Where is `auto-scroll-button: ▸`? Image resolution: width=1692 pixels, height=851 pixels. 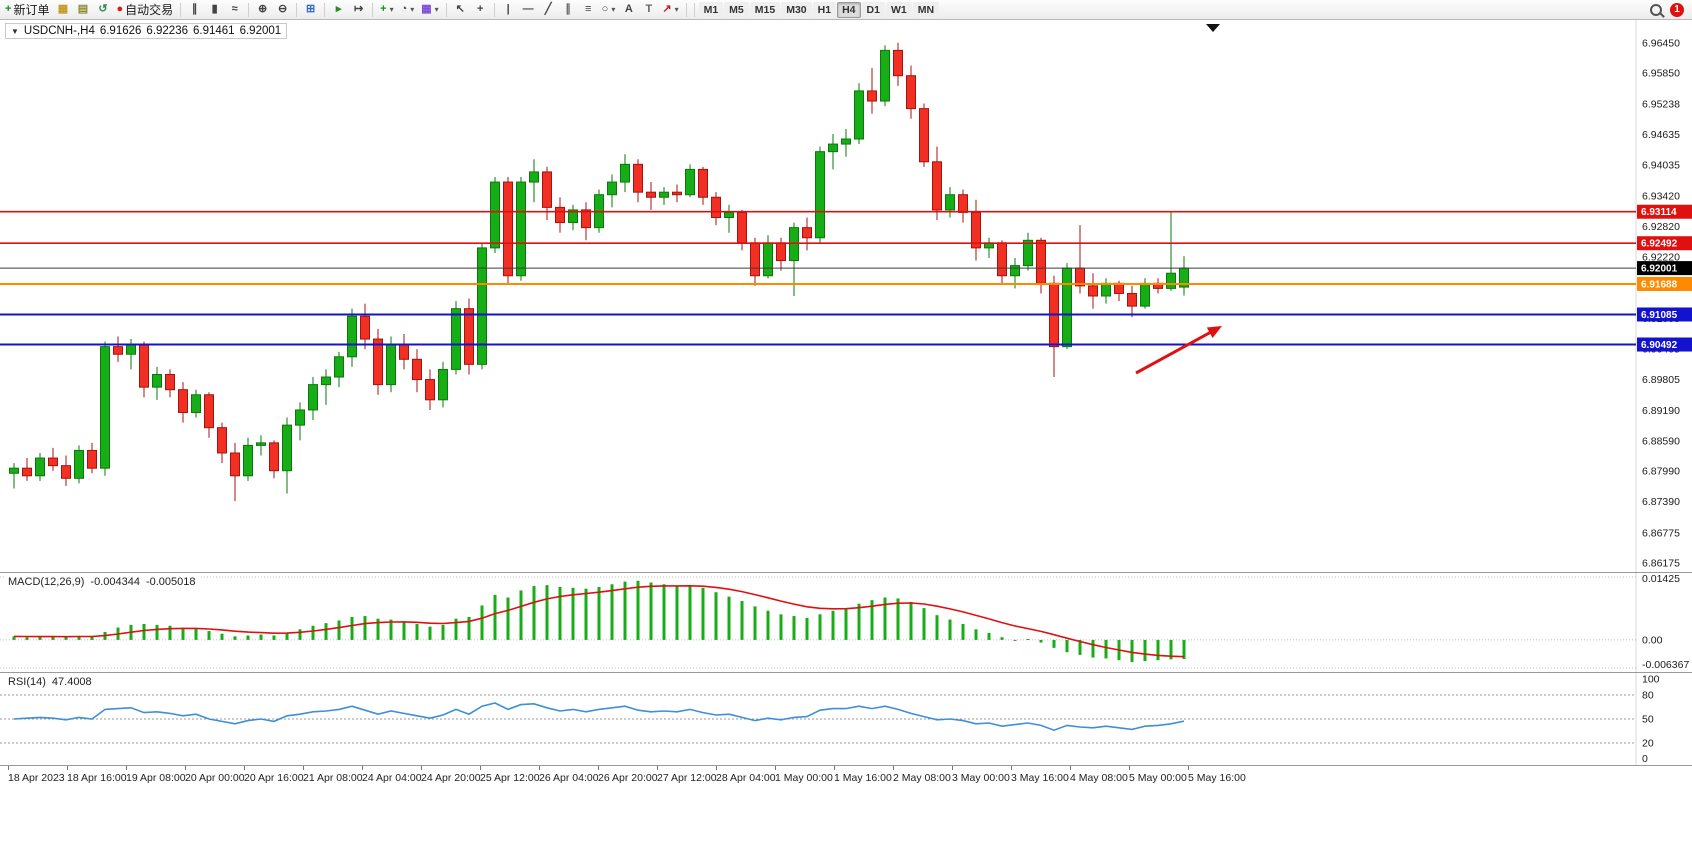 auto-scroll-button: ▸ is located at coordinates (338, 9).